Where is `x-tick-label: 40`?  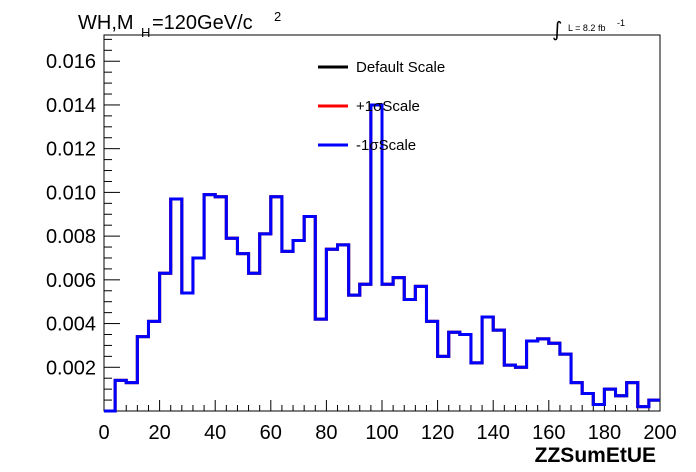 x-tick-label: 40 is located at coordinates (215, 433).